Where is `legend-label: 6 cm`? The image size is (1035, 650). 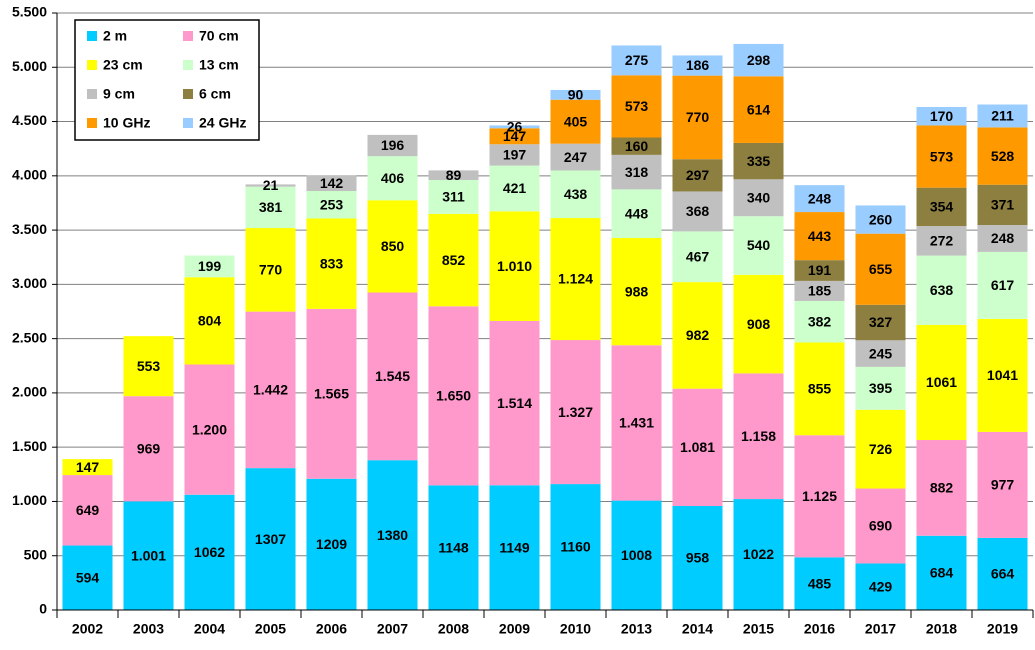
legend-label: 6 cm is located at coordinates (215, 94).